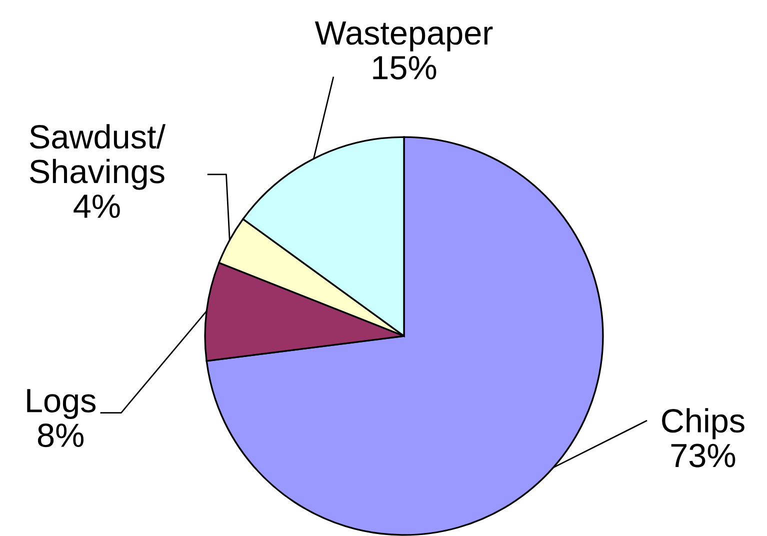 The width and height of the screenshot is (767, 536). Describe the element at coordinates (404, 68) in the screenshot. I see `data-label: 15%` at that location.